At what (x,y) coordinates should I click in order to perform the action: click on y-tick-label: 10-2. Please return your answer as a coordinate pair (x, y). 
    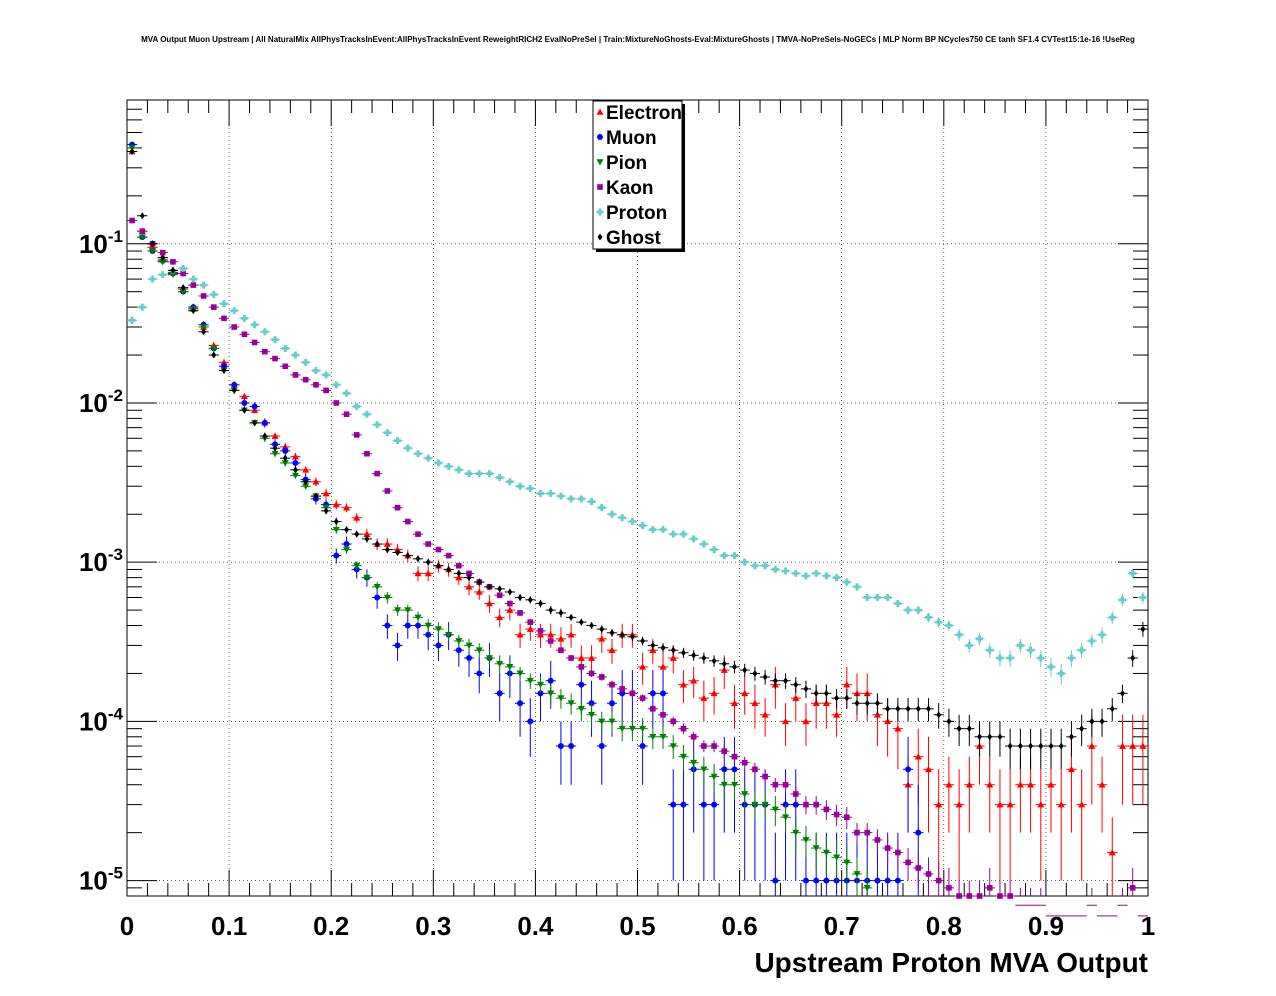
    Looking at the image, I should click on (101, 402).